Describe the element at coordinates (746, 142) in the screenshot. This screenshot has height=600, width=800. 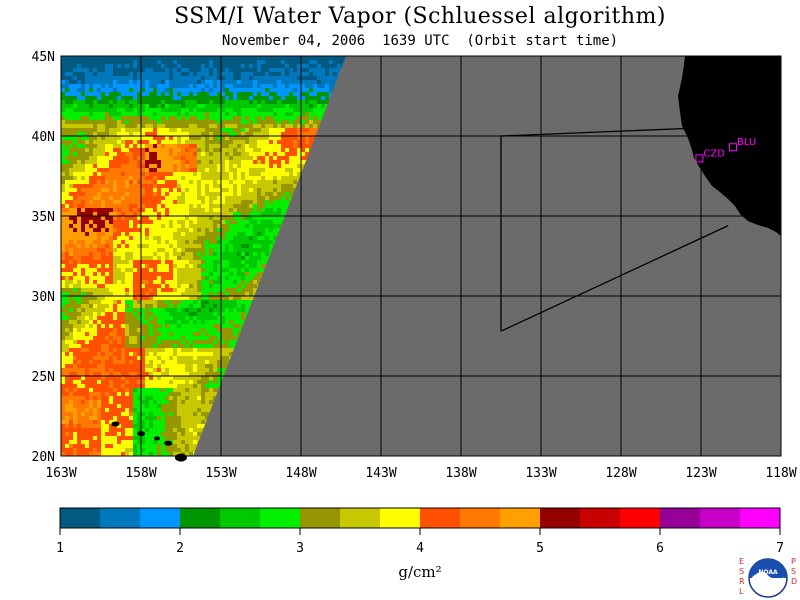
I see `station-label: BLU` at that location.